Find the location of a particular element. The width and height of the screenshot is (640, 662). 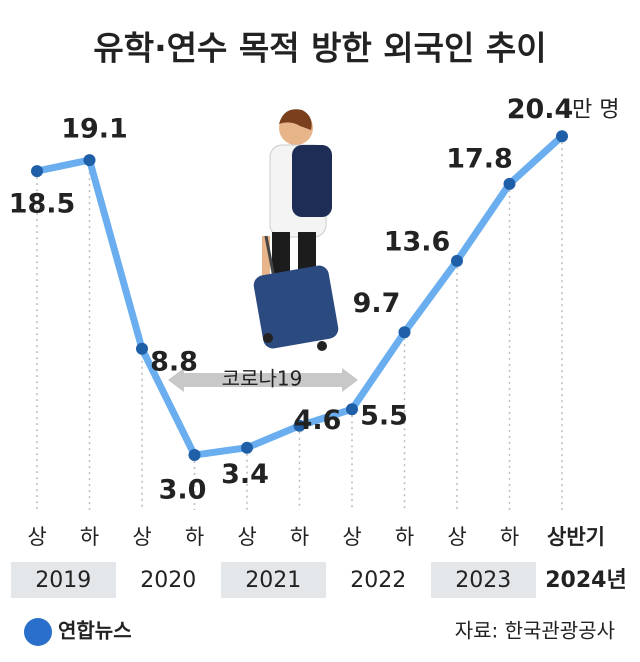

annotation: 코로나19 is located at coordinates (262, 379).